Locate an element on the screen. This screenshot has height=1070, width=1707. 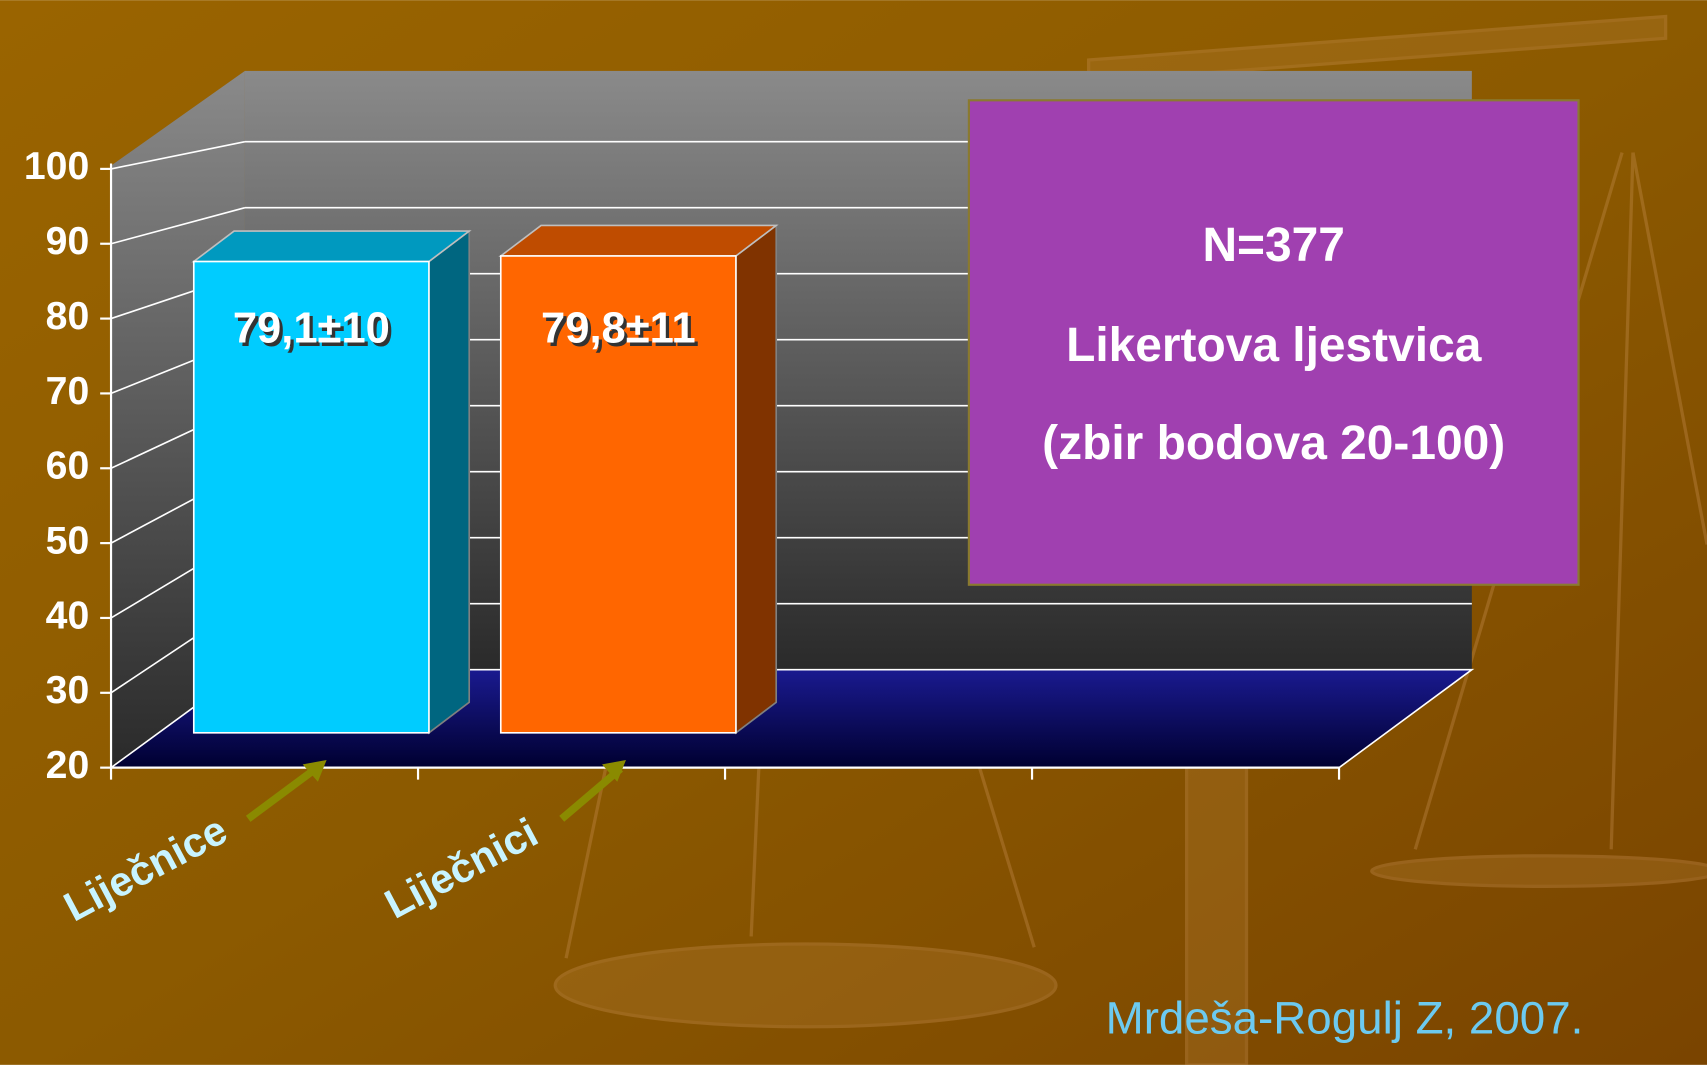
value-label-shadow: 79,8±11 is located at coordinates (621, 332).